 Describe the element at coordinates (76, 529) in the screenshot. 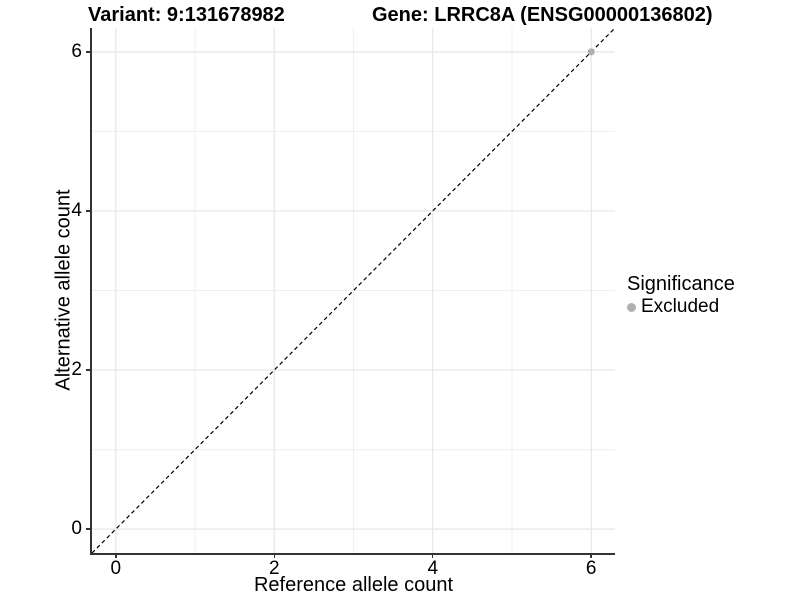

I see `y-tick-label: 0` at that location.